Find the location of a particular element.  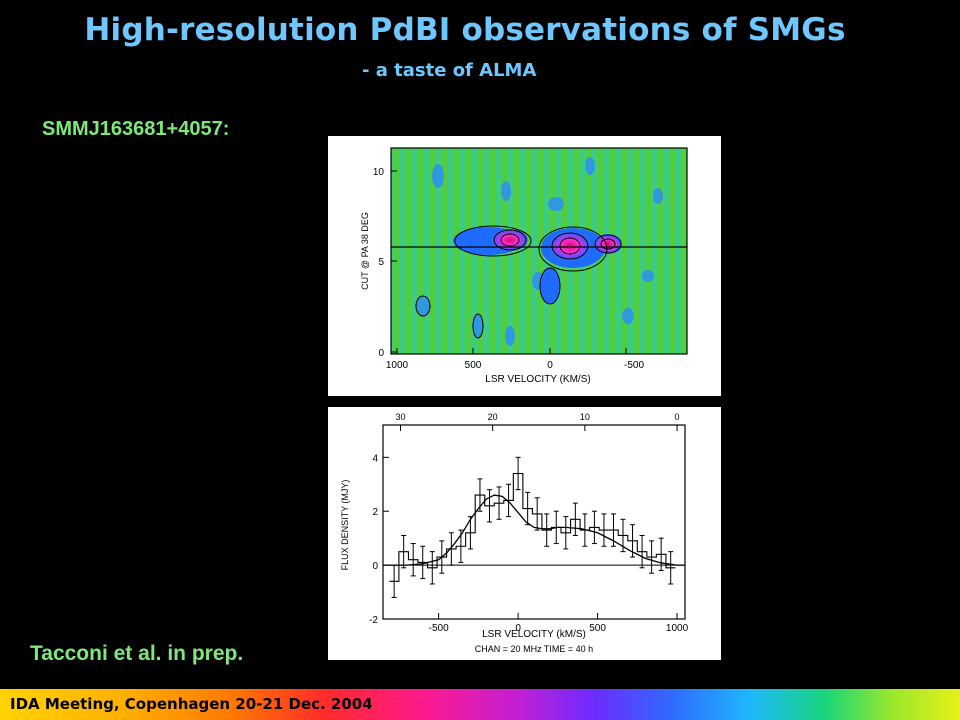

sp-xtick-1000: 1000 is located at coordinates (677, 628).